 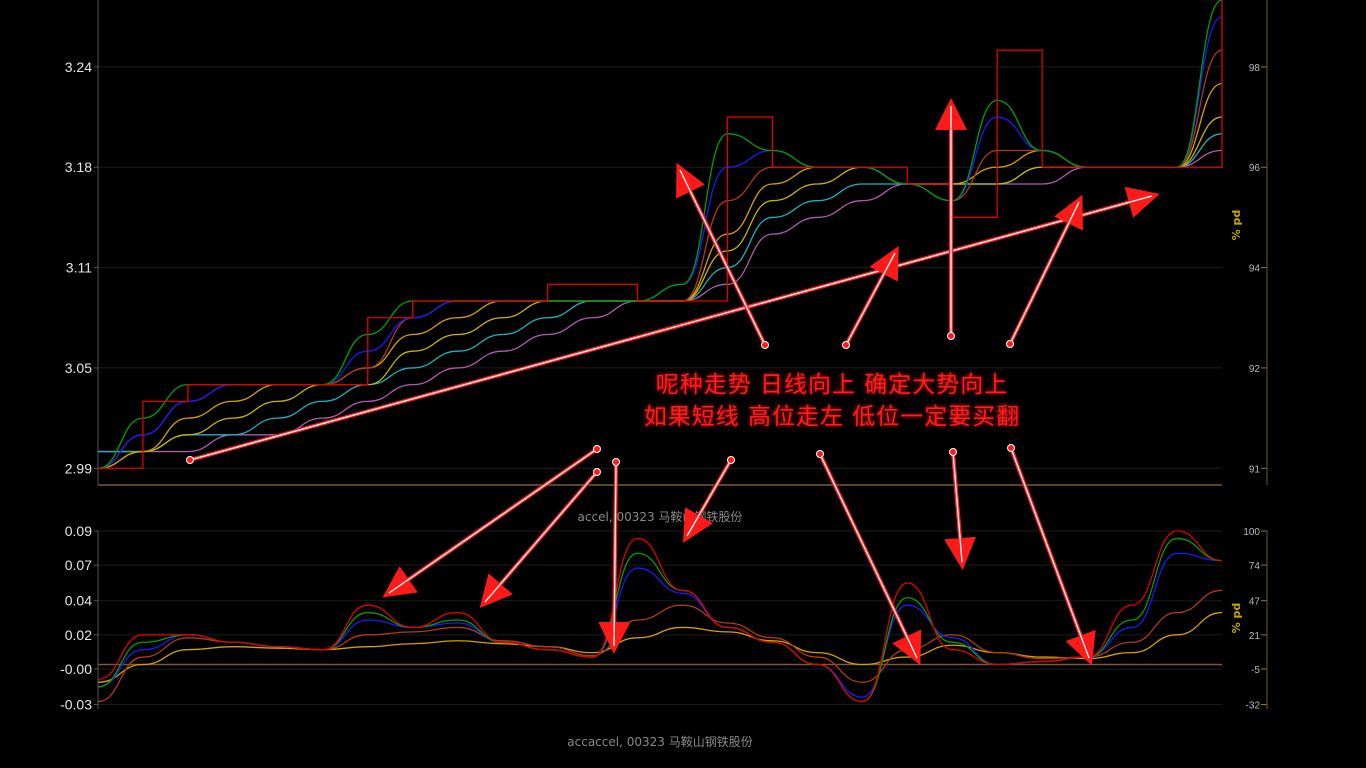 What do you see at coordinates (1255, 369) in the screenshot?
I see `price-right-tick-label: 92` at bounding box center [1255, 369].